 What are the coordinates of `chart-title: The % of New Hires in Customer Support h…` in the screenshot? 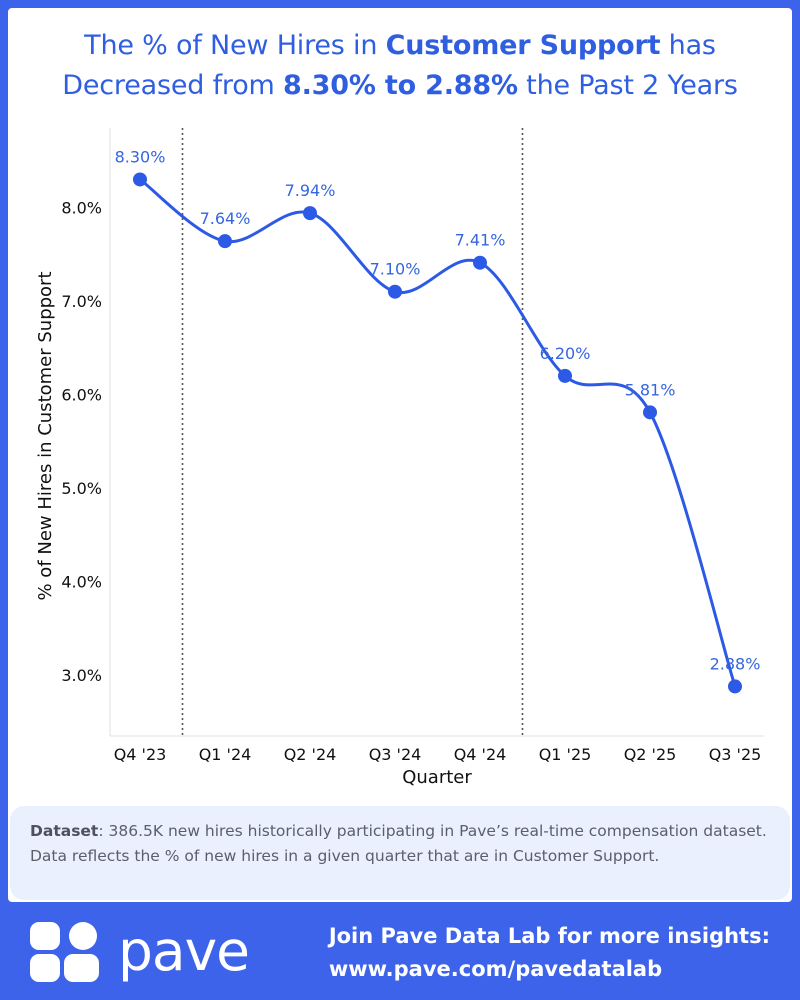 It's located at (400, 66).